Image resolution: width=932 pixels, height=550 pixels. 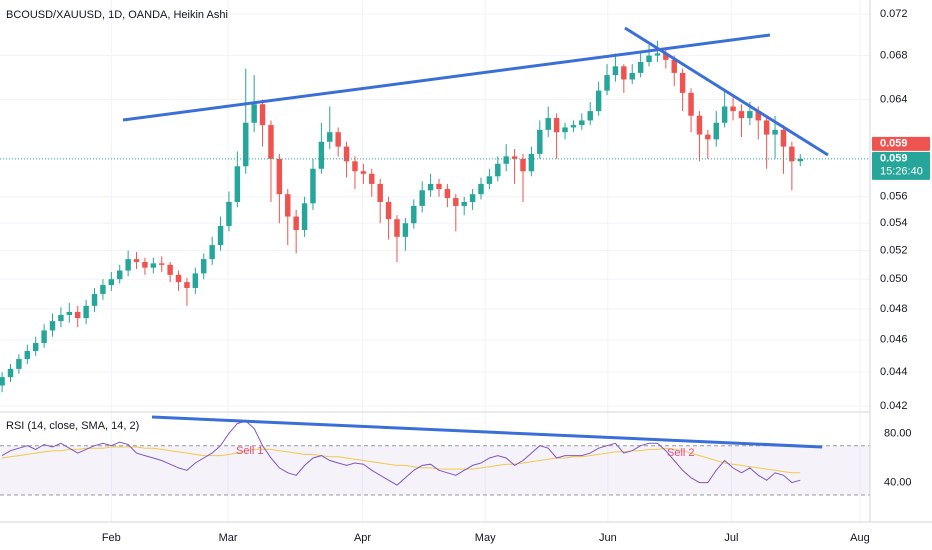 I want to click on price-label-box, so click(x=901, y=165).